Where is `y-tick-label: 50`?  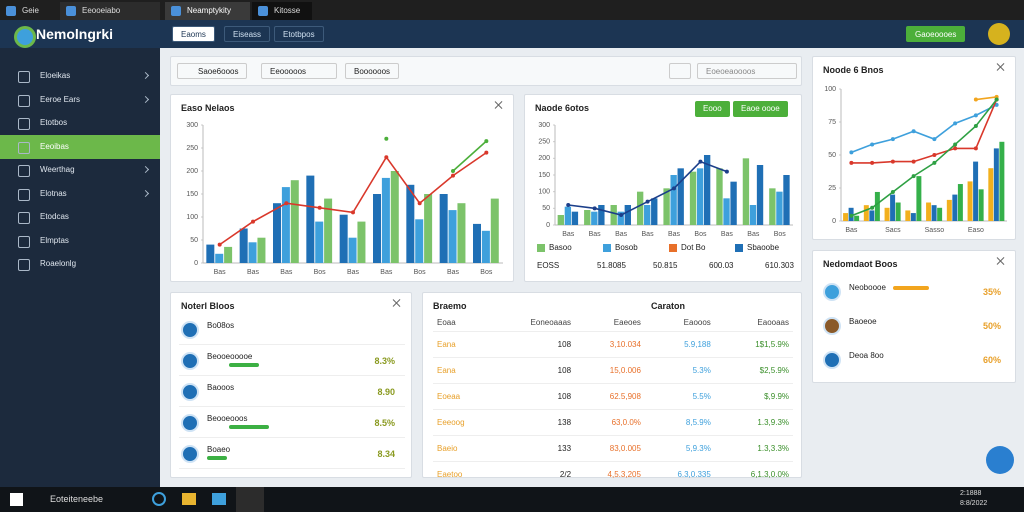 y-tick-label: 50 is located at coordinates (832, 155).